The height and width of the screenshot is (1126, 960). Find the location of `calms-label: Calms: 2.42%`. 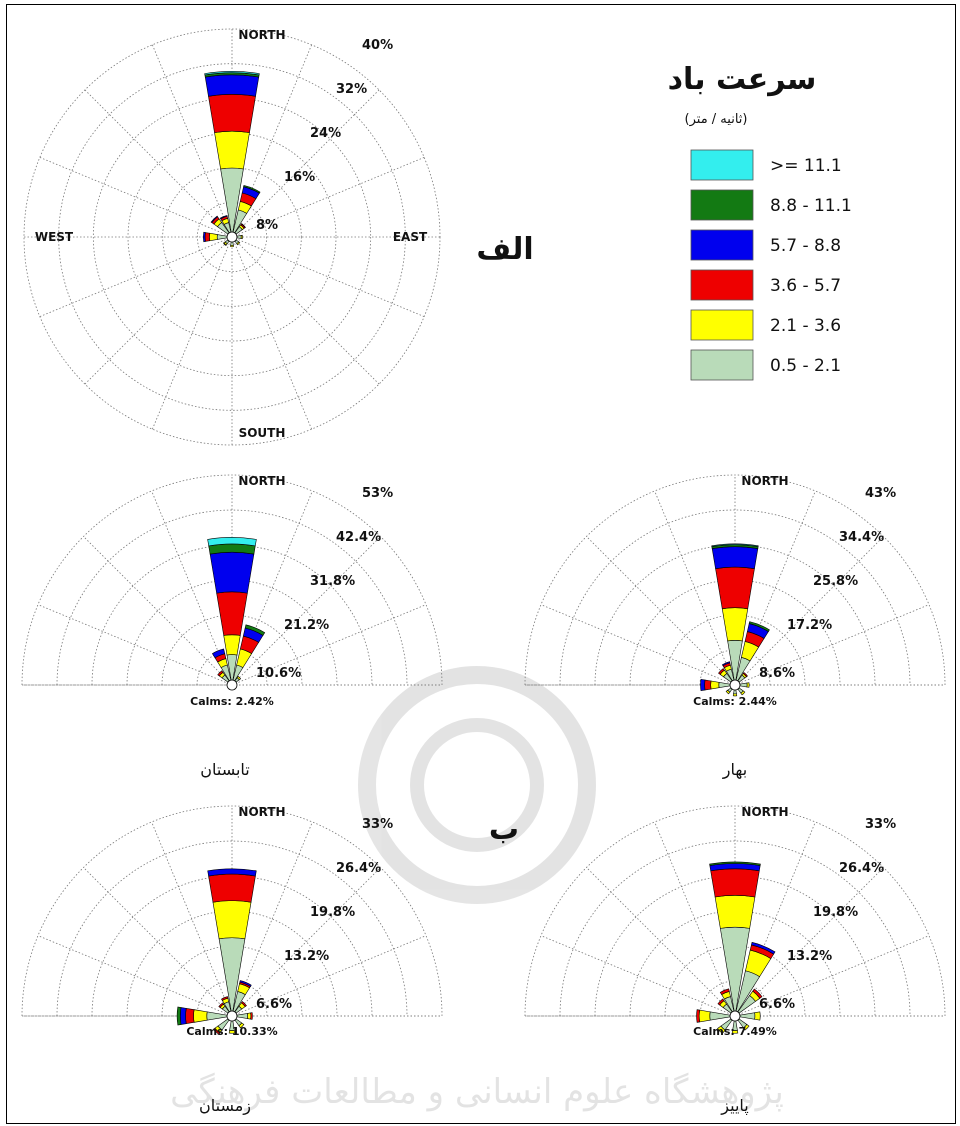

calms-label: Calms: 2.42% is located at coordinates (232, 701).